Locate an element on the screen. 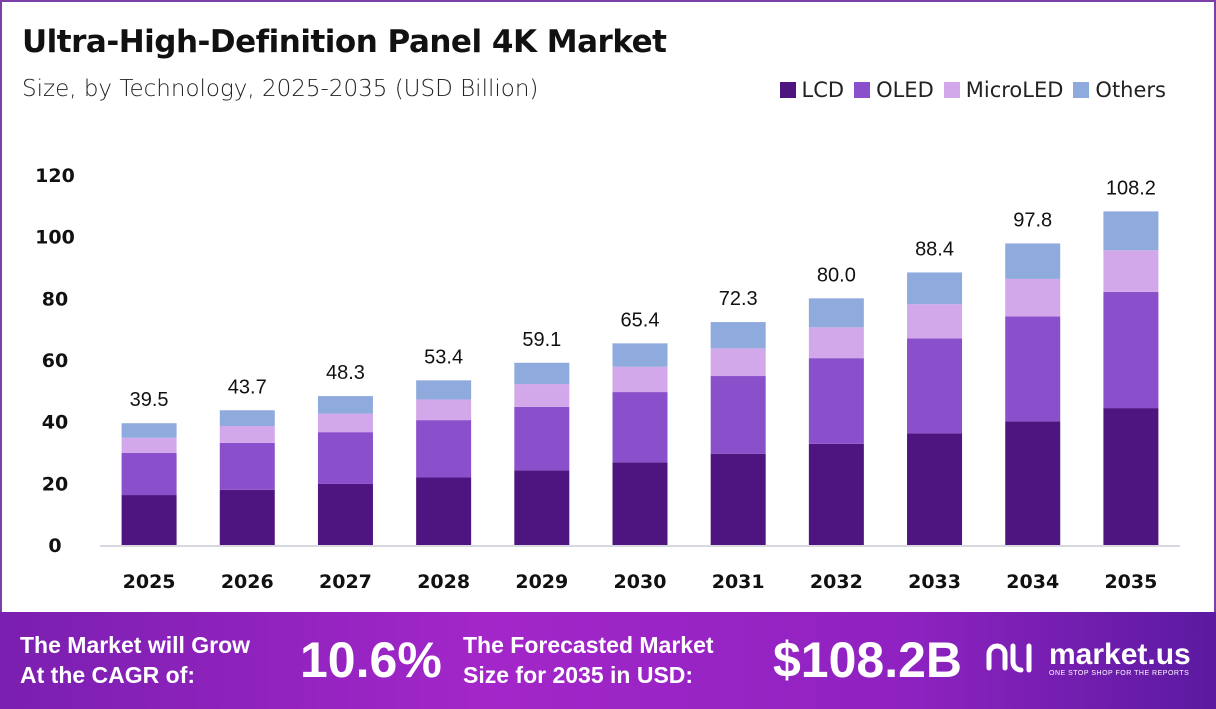 This screenshot has width=1216, height=709. legend-item-microled: MicroLED is located at coordinates (1003, 90).